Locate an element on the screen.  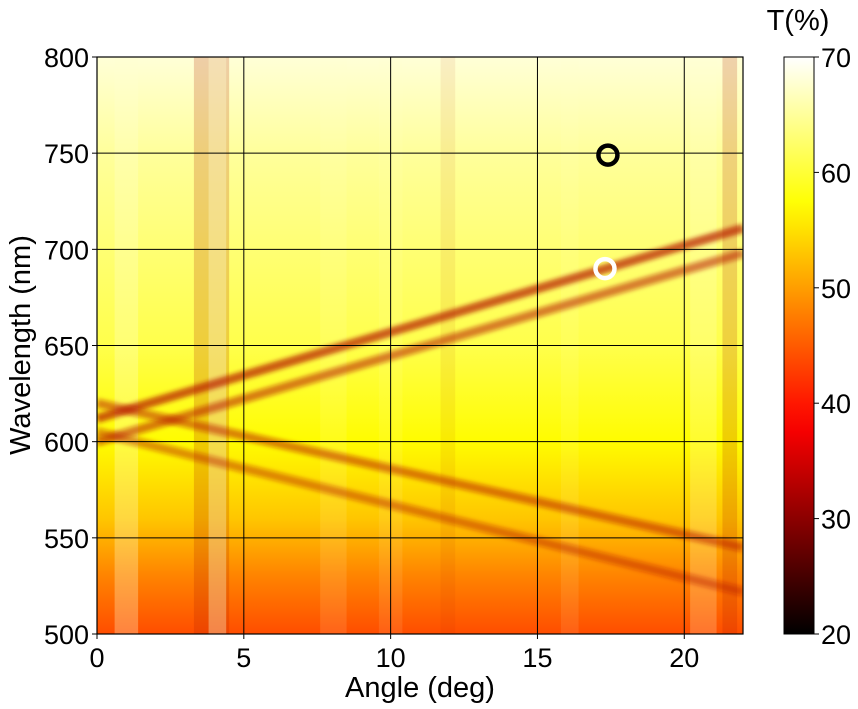
white-circle-marker is located at coordinates (605, 268).